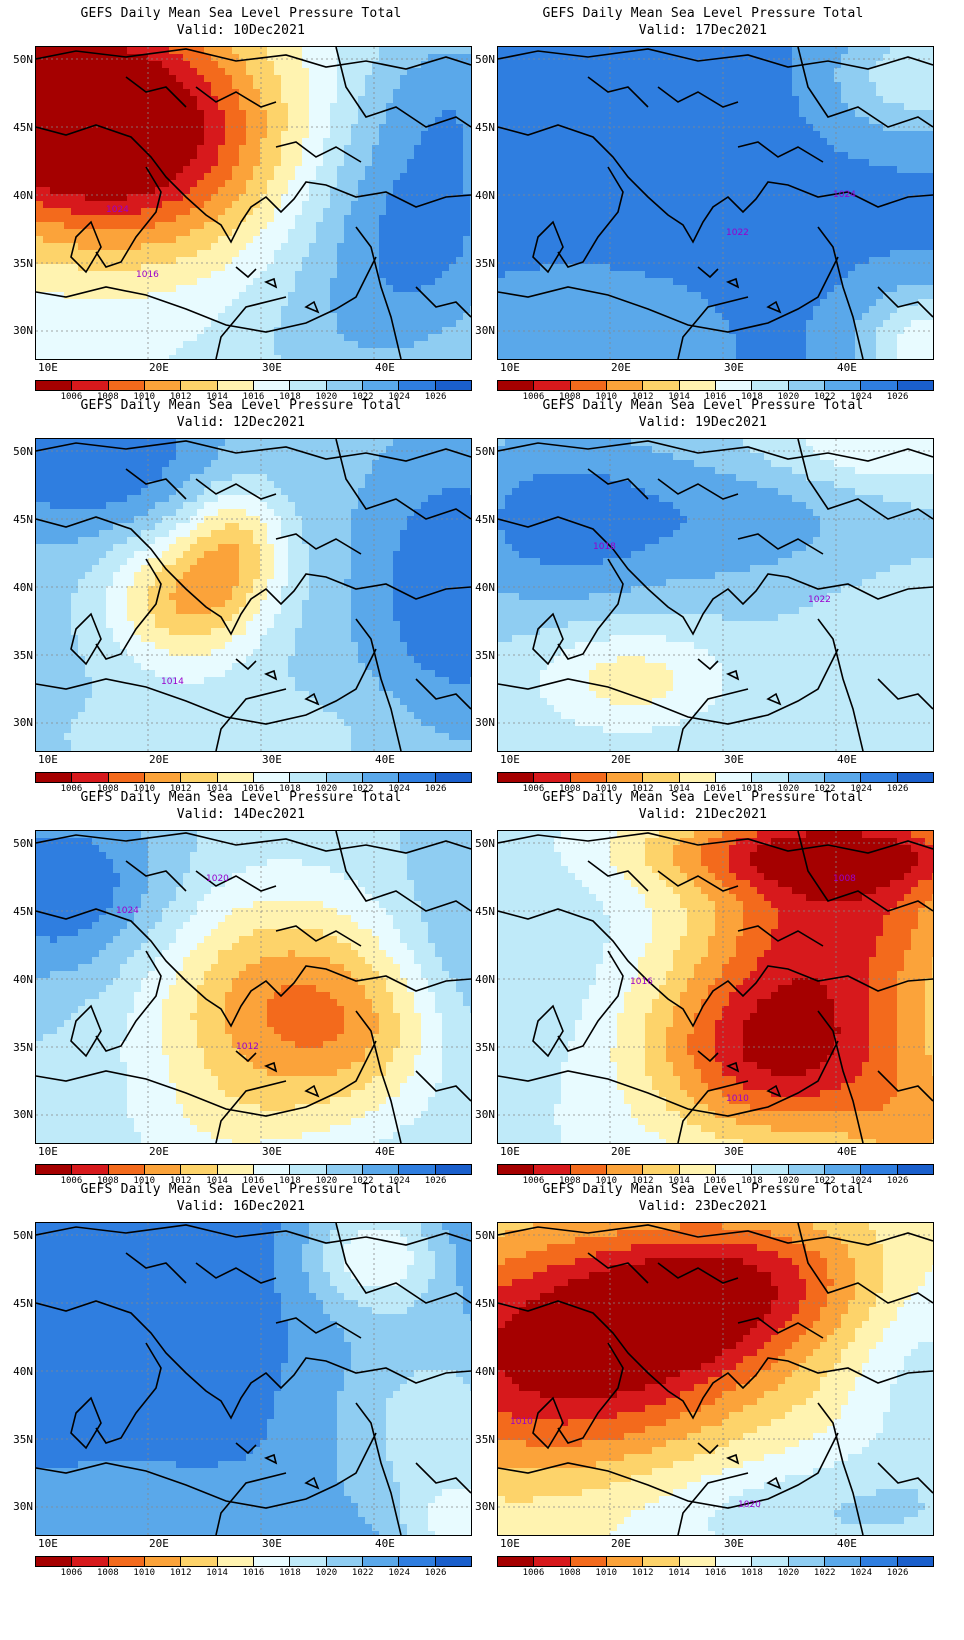 The width and height of the screenshot is (964, 1640). I want to click on contour-label: 1016, so click(147, 275).